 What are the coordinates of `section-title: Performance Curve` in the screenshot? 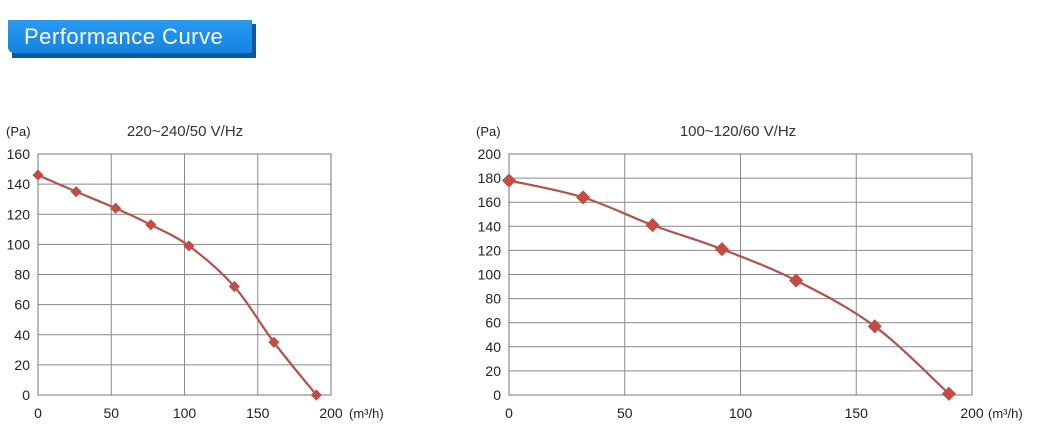 It's located at (130, 36).